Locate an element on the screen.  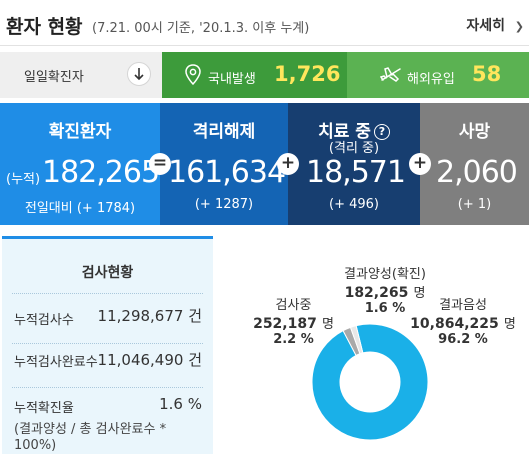
test-status-title: 검사현황 is located at coordinates (107, 273).